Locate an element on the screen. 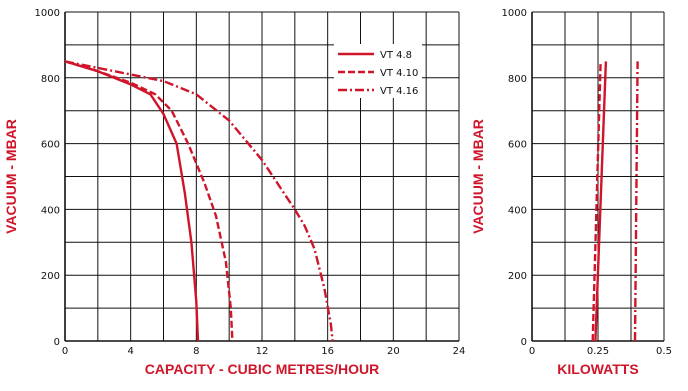 This screenshot has width=688, height=391. x-tick-label: 4 is located at coordinates (130, 351).